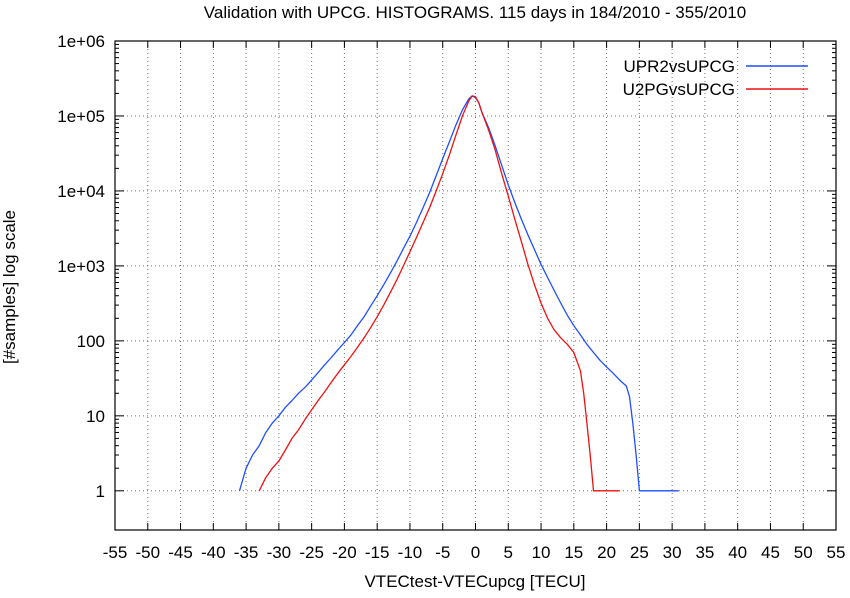  What do you see at coordinates (442, 552) in the screenshot?
I see `x-tick-label: -5` at bounding box center [442, 552].